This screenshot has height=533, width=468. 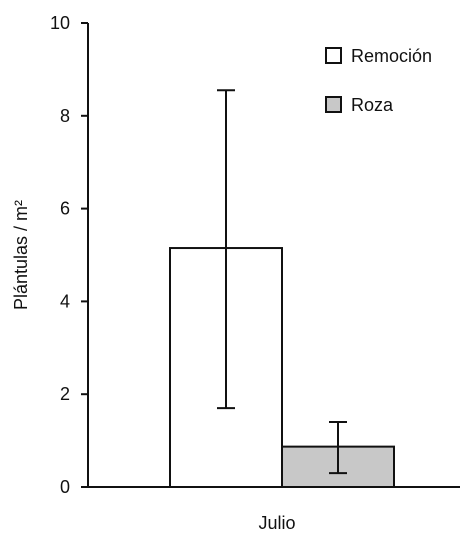 I want to click on y-tick-label: 0, so click(x=65, y=487).